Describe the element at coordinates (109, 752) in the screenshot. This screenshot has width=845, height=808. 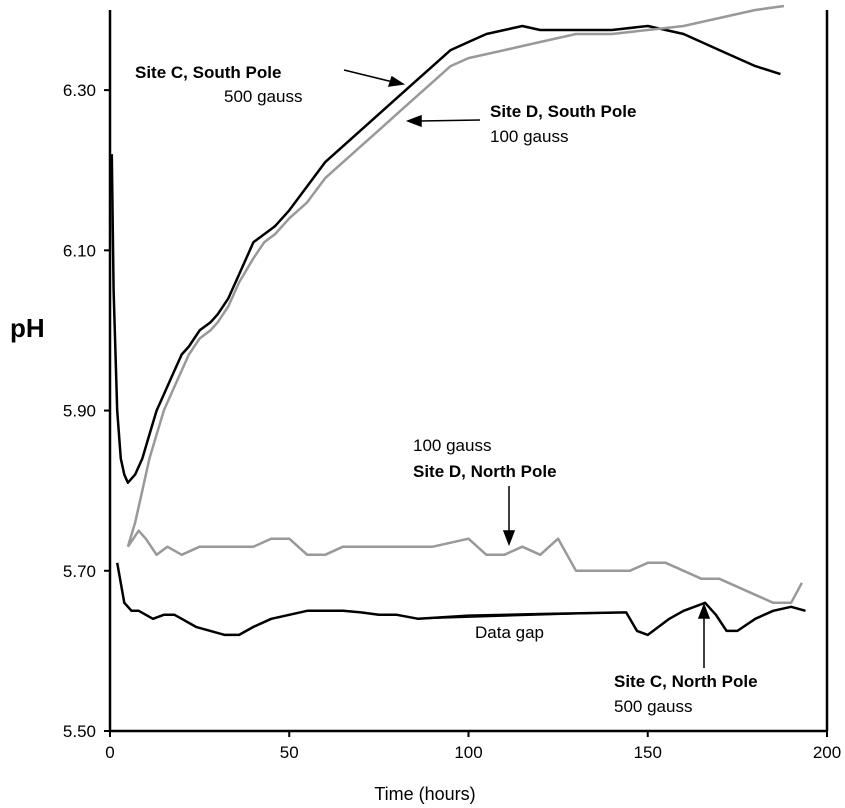
I see `x-tick-label: 0` at that location.